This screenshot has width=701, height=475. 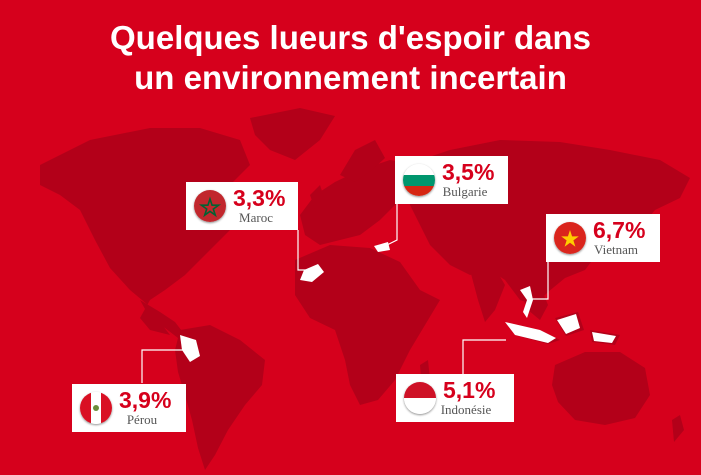 I want to click on percent-perou: 3,9%, so click(x=145, y=400).